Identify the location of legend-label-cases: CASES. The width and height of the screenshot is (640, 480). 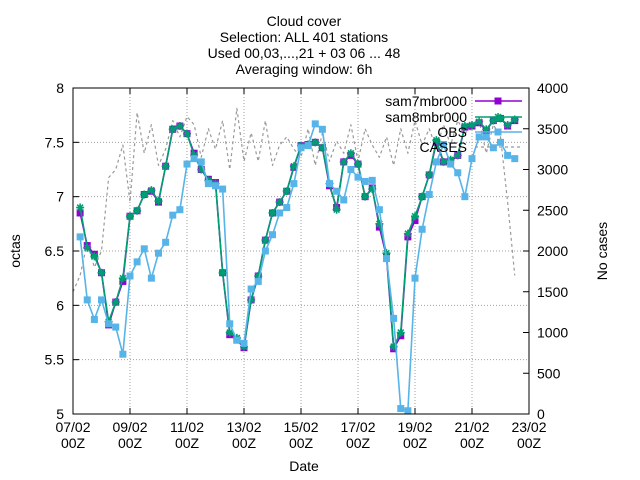
(443, 147).